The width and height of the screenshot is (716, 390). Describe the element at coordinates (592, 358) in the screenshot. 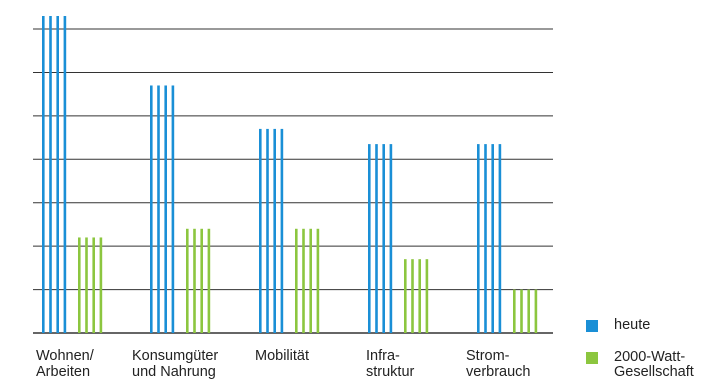

I see `legend-swatch-2000-watt` at that location.